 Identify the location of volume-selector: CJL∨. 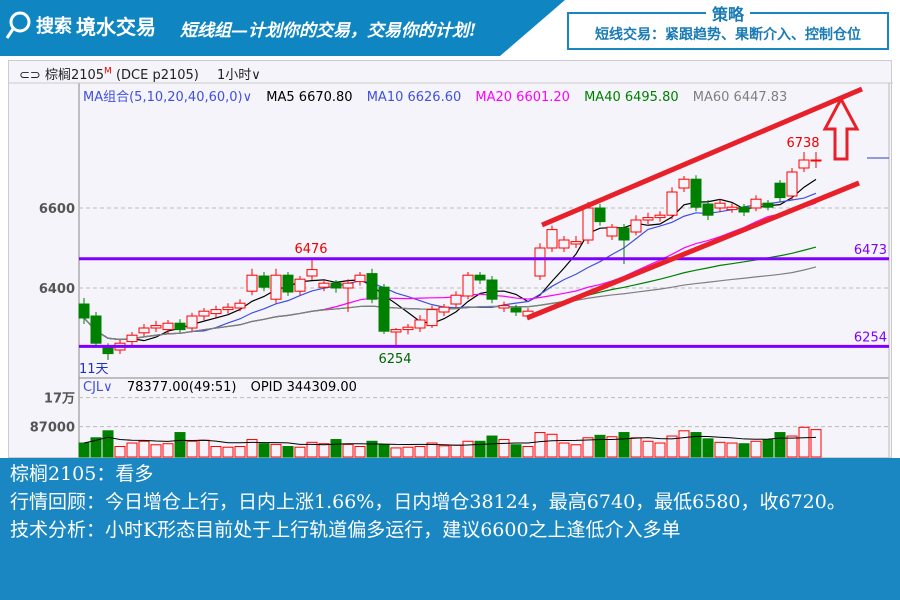
(98, 387).